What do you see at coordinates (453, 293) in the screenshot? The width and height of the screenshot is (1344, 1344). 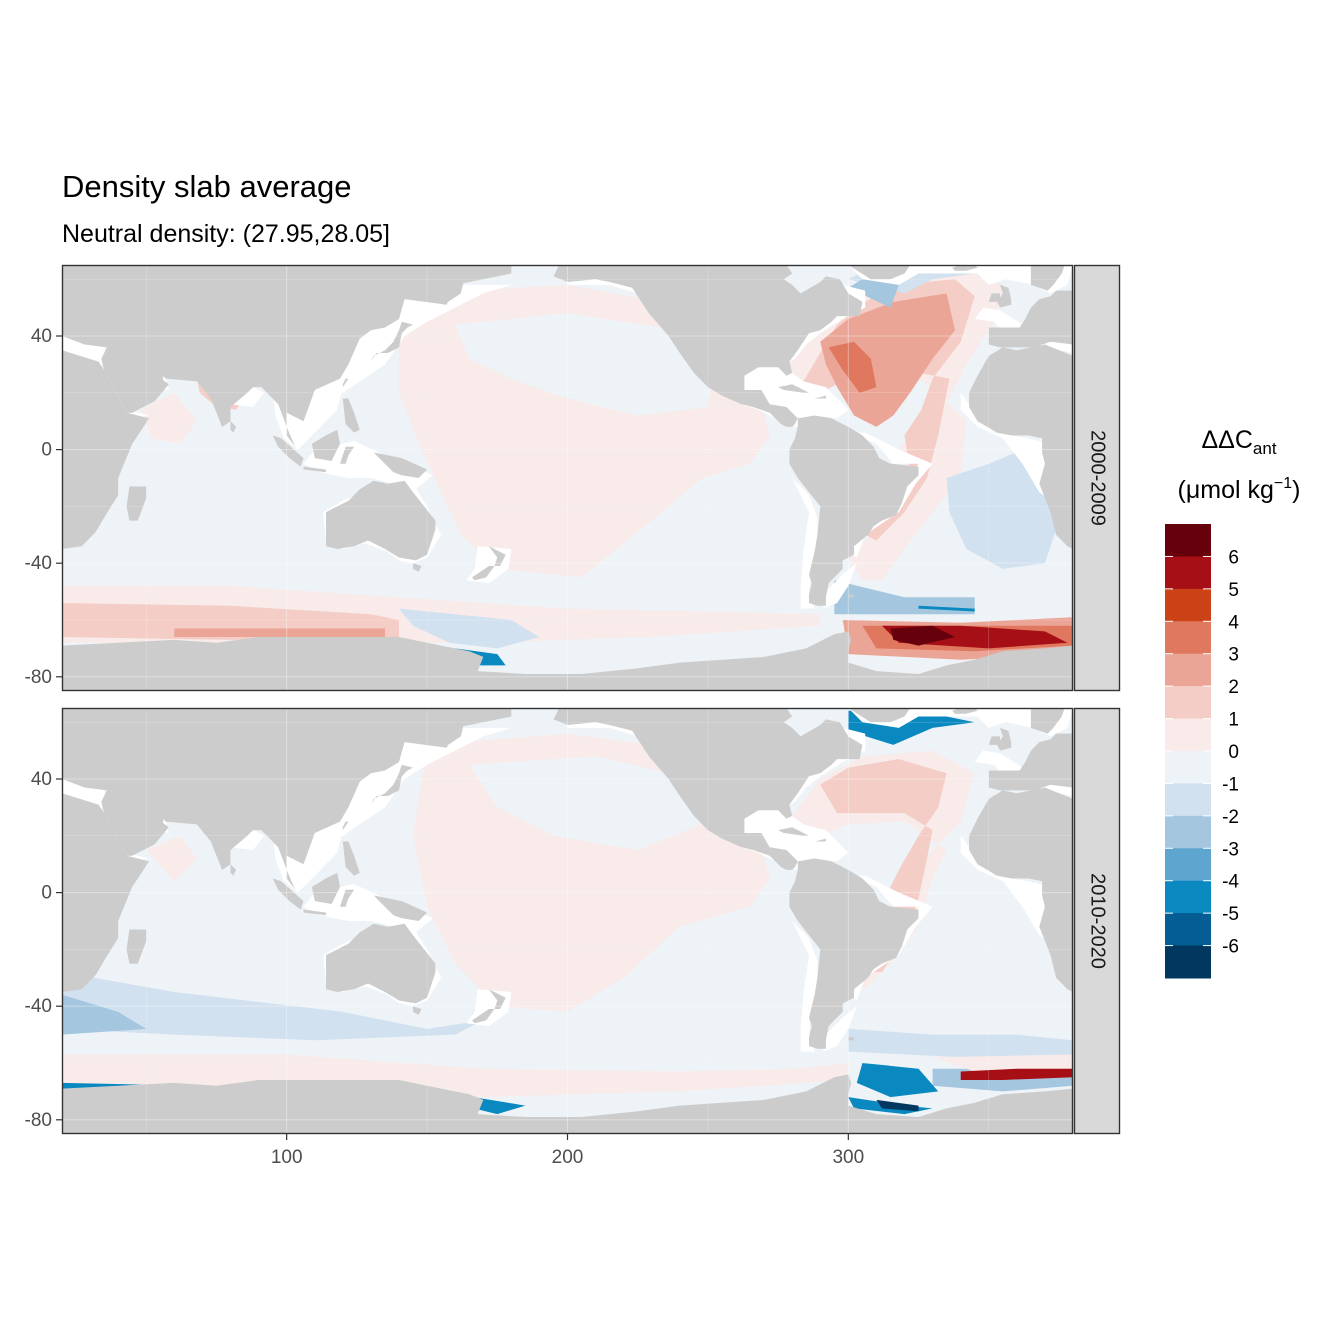 I see `land-kamchatka` at bounding box center [453, 293].